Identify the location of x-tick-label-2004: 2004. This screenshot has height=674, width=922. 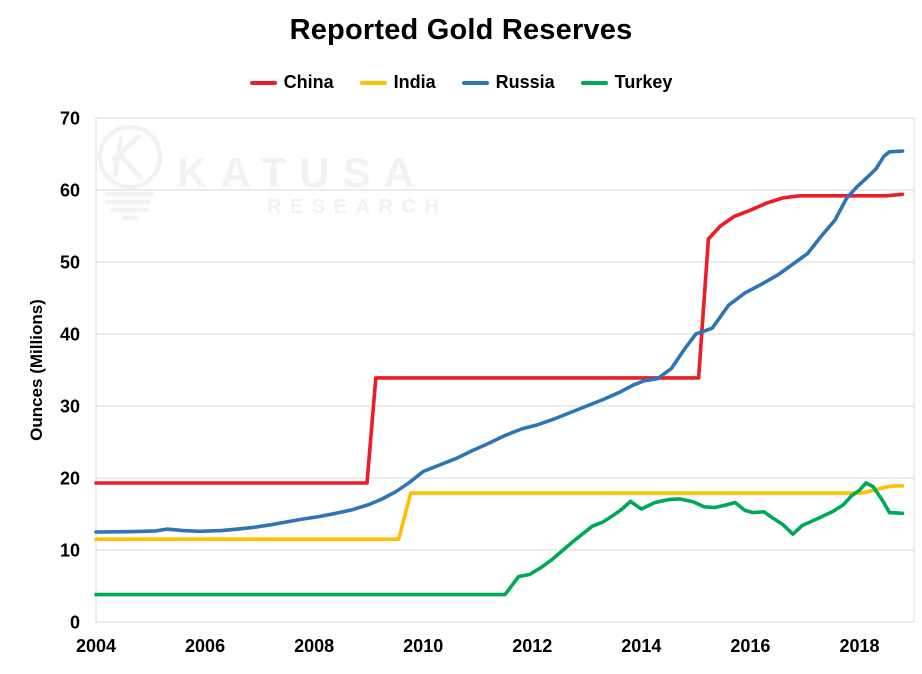
(96, 646).